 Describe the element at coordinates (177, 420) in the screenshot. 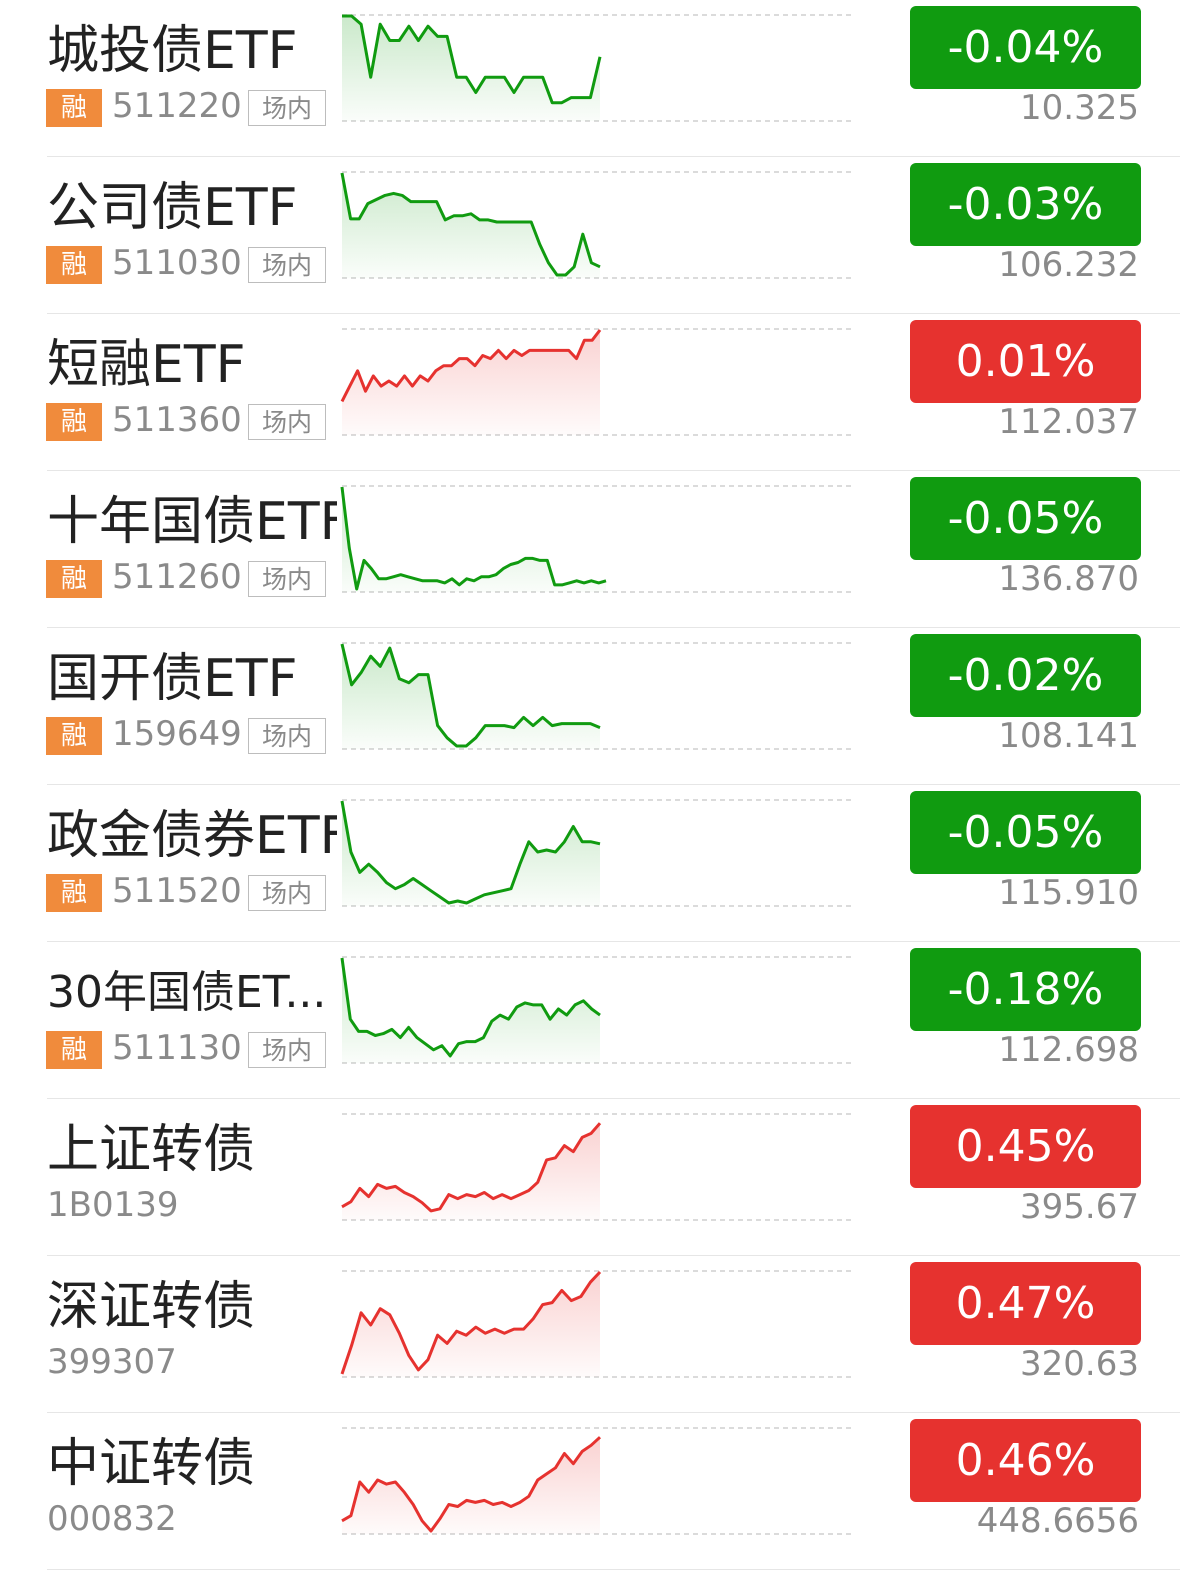

I see `fund-code: 511360` at that location.